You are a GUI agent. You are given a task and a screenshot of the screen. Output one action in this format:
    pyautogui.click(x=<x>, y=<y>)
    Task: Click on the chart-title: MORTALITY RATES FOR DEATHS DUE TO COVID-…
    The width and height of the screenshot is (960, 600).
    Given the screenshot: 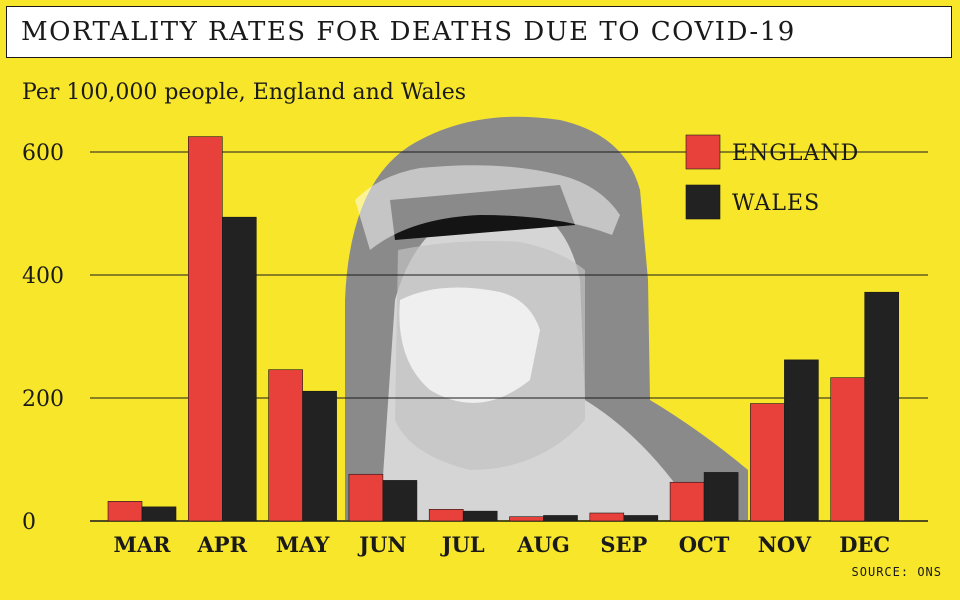 What is the action you would take?
    pyautogui.click(x=408, y=32)
    